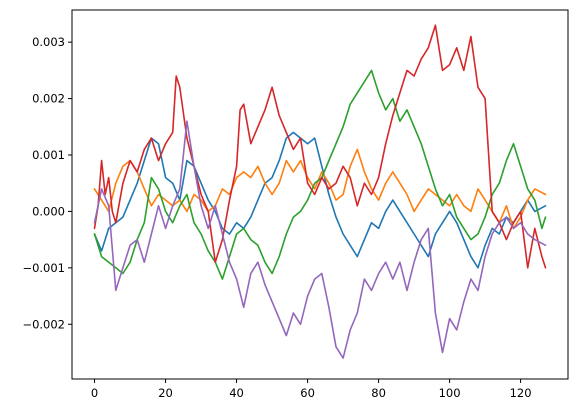 This screenshot has width=576, height=413. Describe the element at coordinates (48, 42) in the screenshot. I see `y-tick-label: 0.003` at that location.